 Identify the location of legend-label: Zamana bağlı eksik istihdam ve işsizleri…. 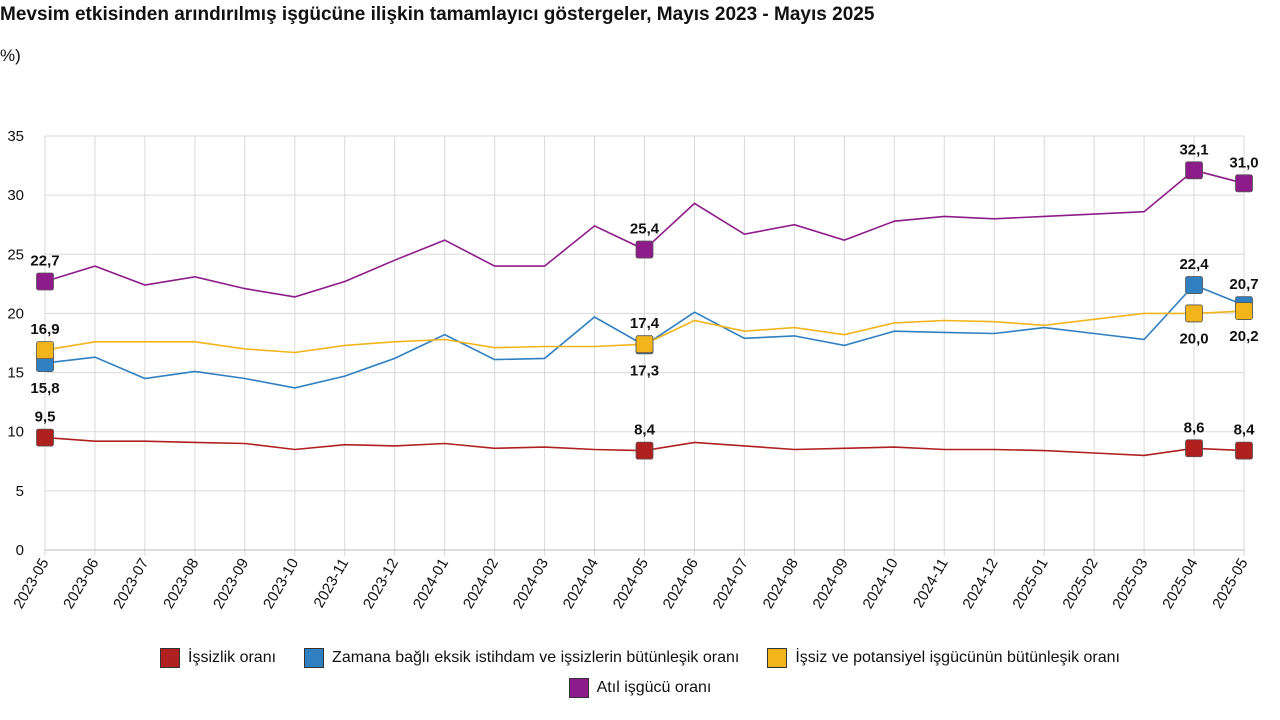
(536, 657).